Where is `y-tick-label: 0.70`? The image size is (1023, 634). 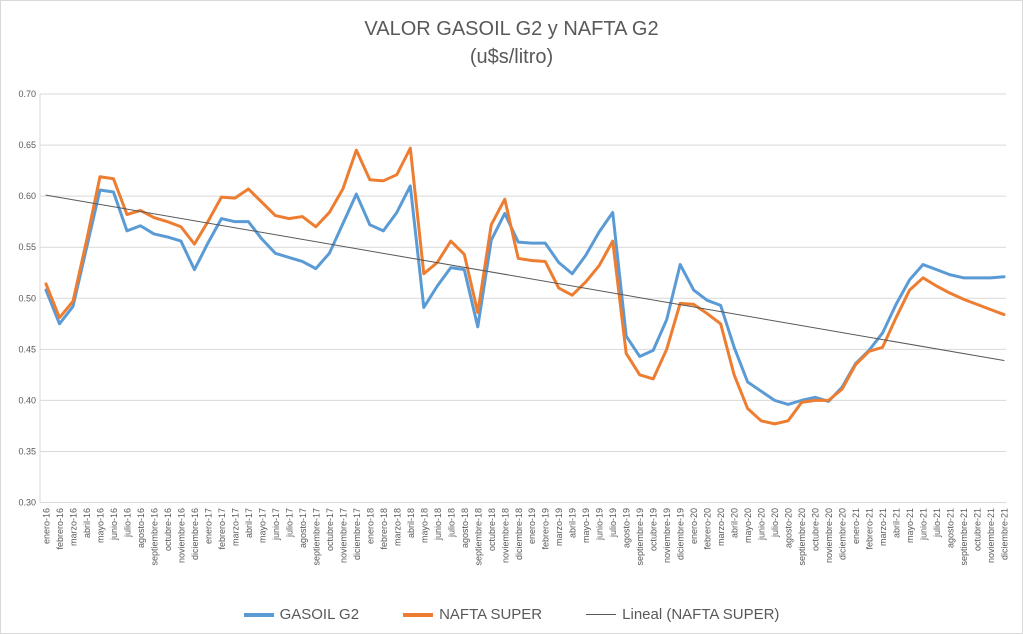
y-tick-label: 0.70 is located at coordinates (27, 94).